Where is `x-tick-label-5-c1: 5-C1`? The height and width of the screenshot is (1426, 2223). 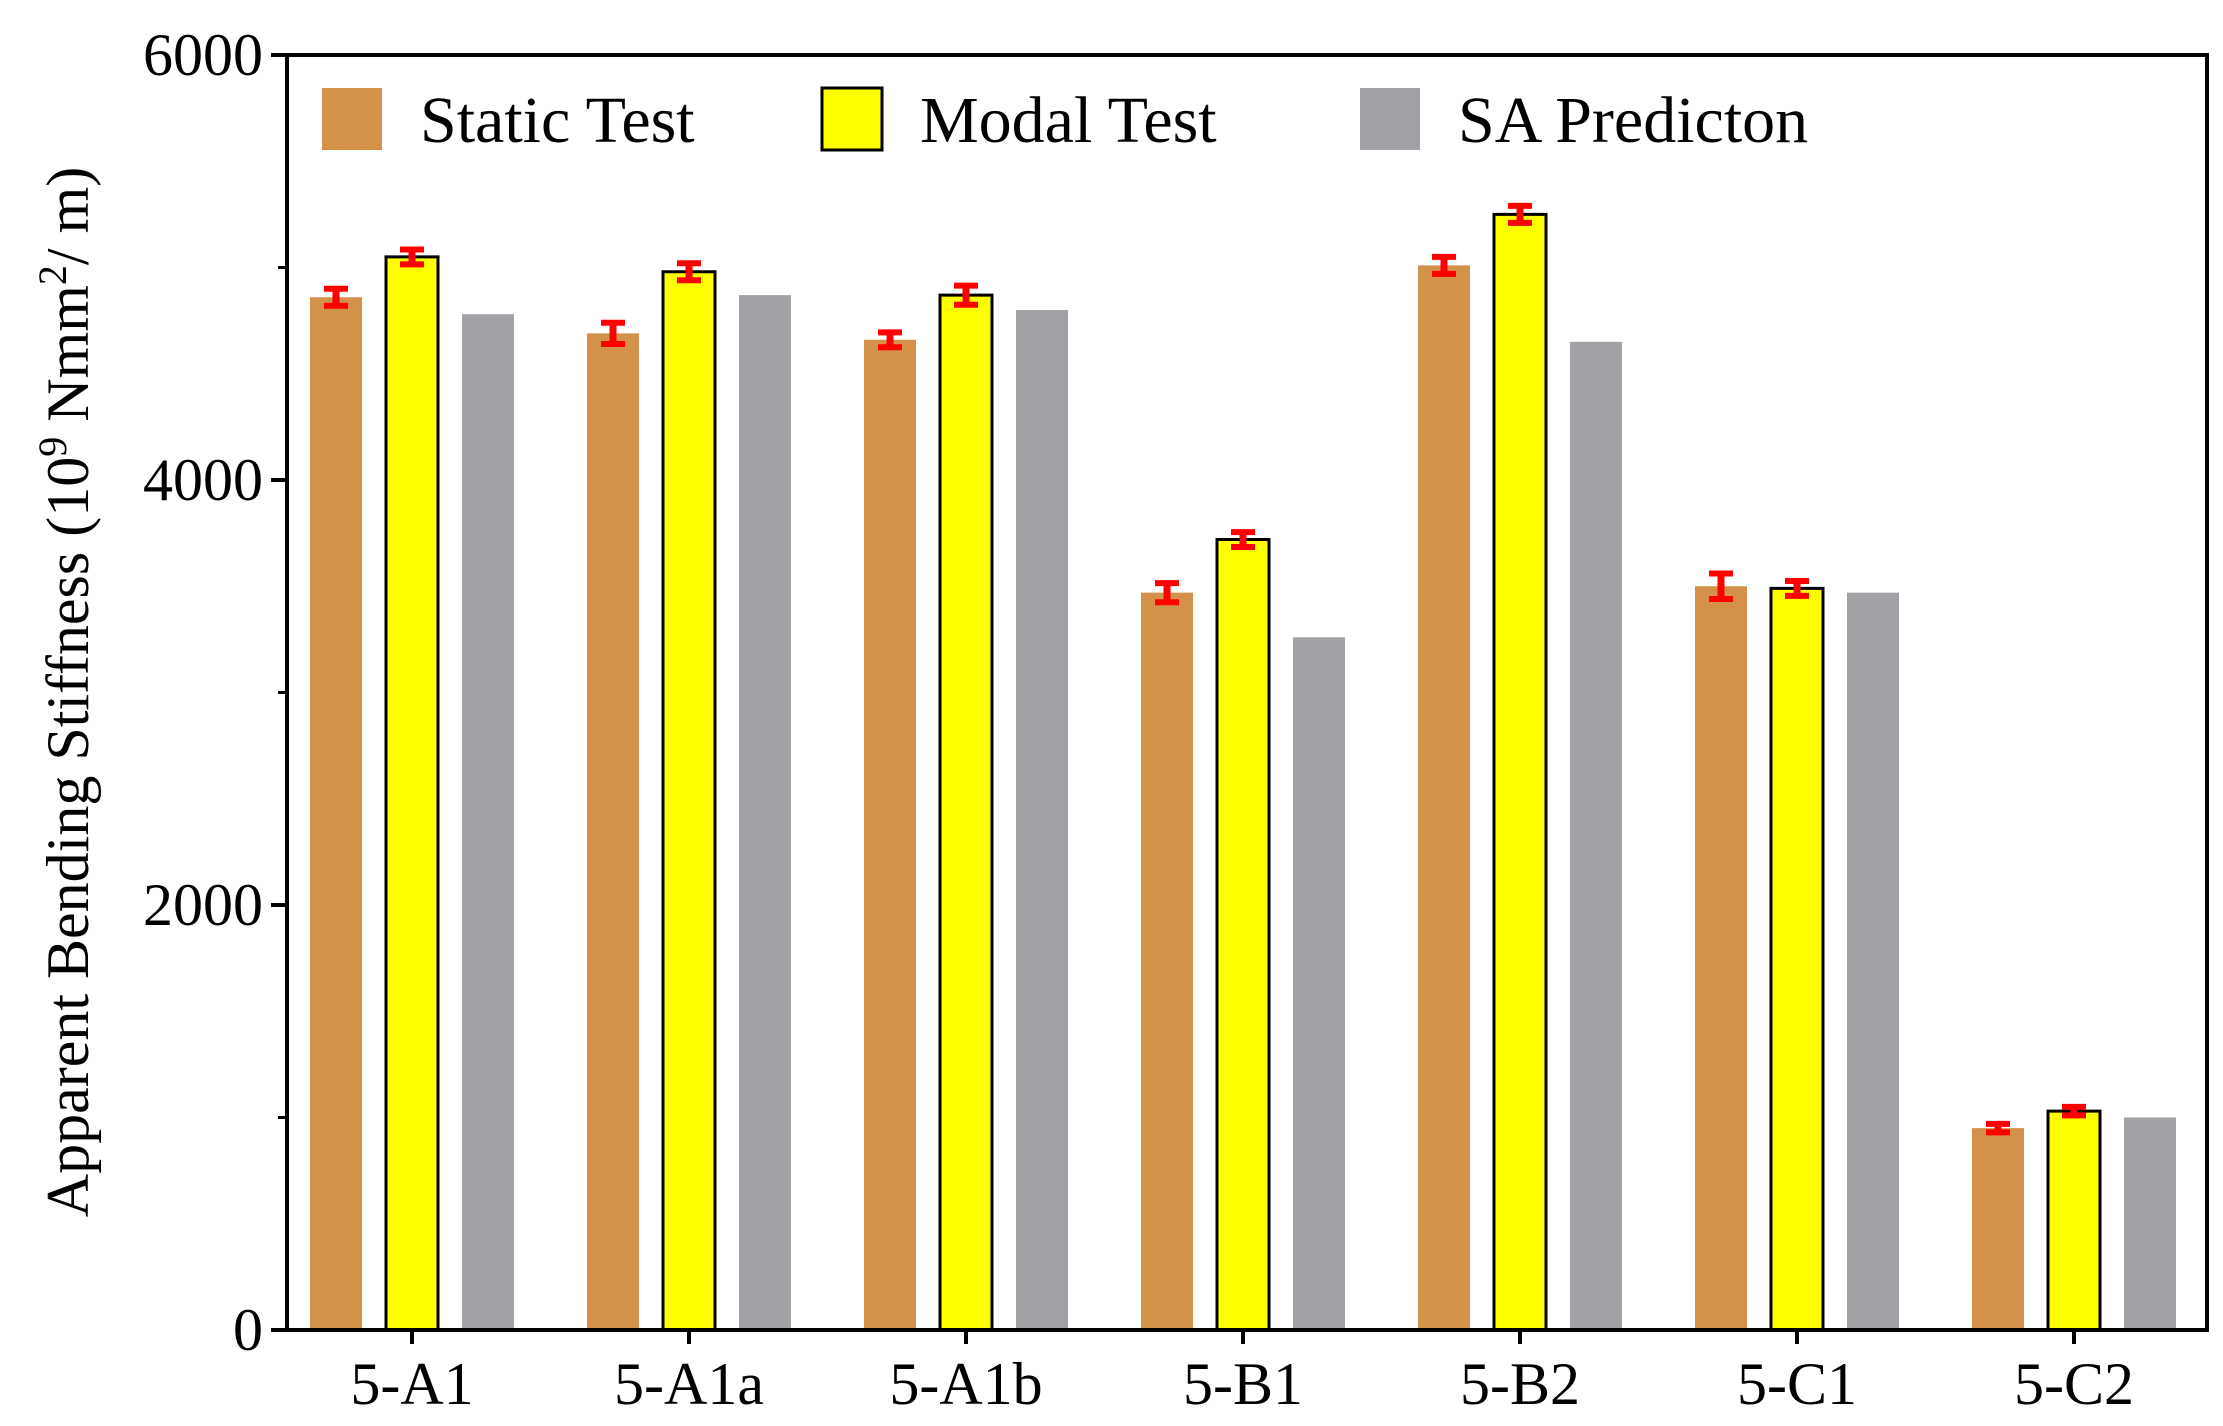
x-tick-label-5-c1: 5-C1 is located at coordinates (1797, 1384).